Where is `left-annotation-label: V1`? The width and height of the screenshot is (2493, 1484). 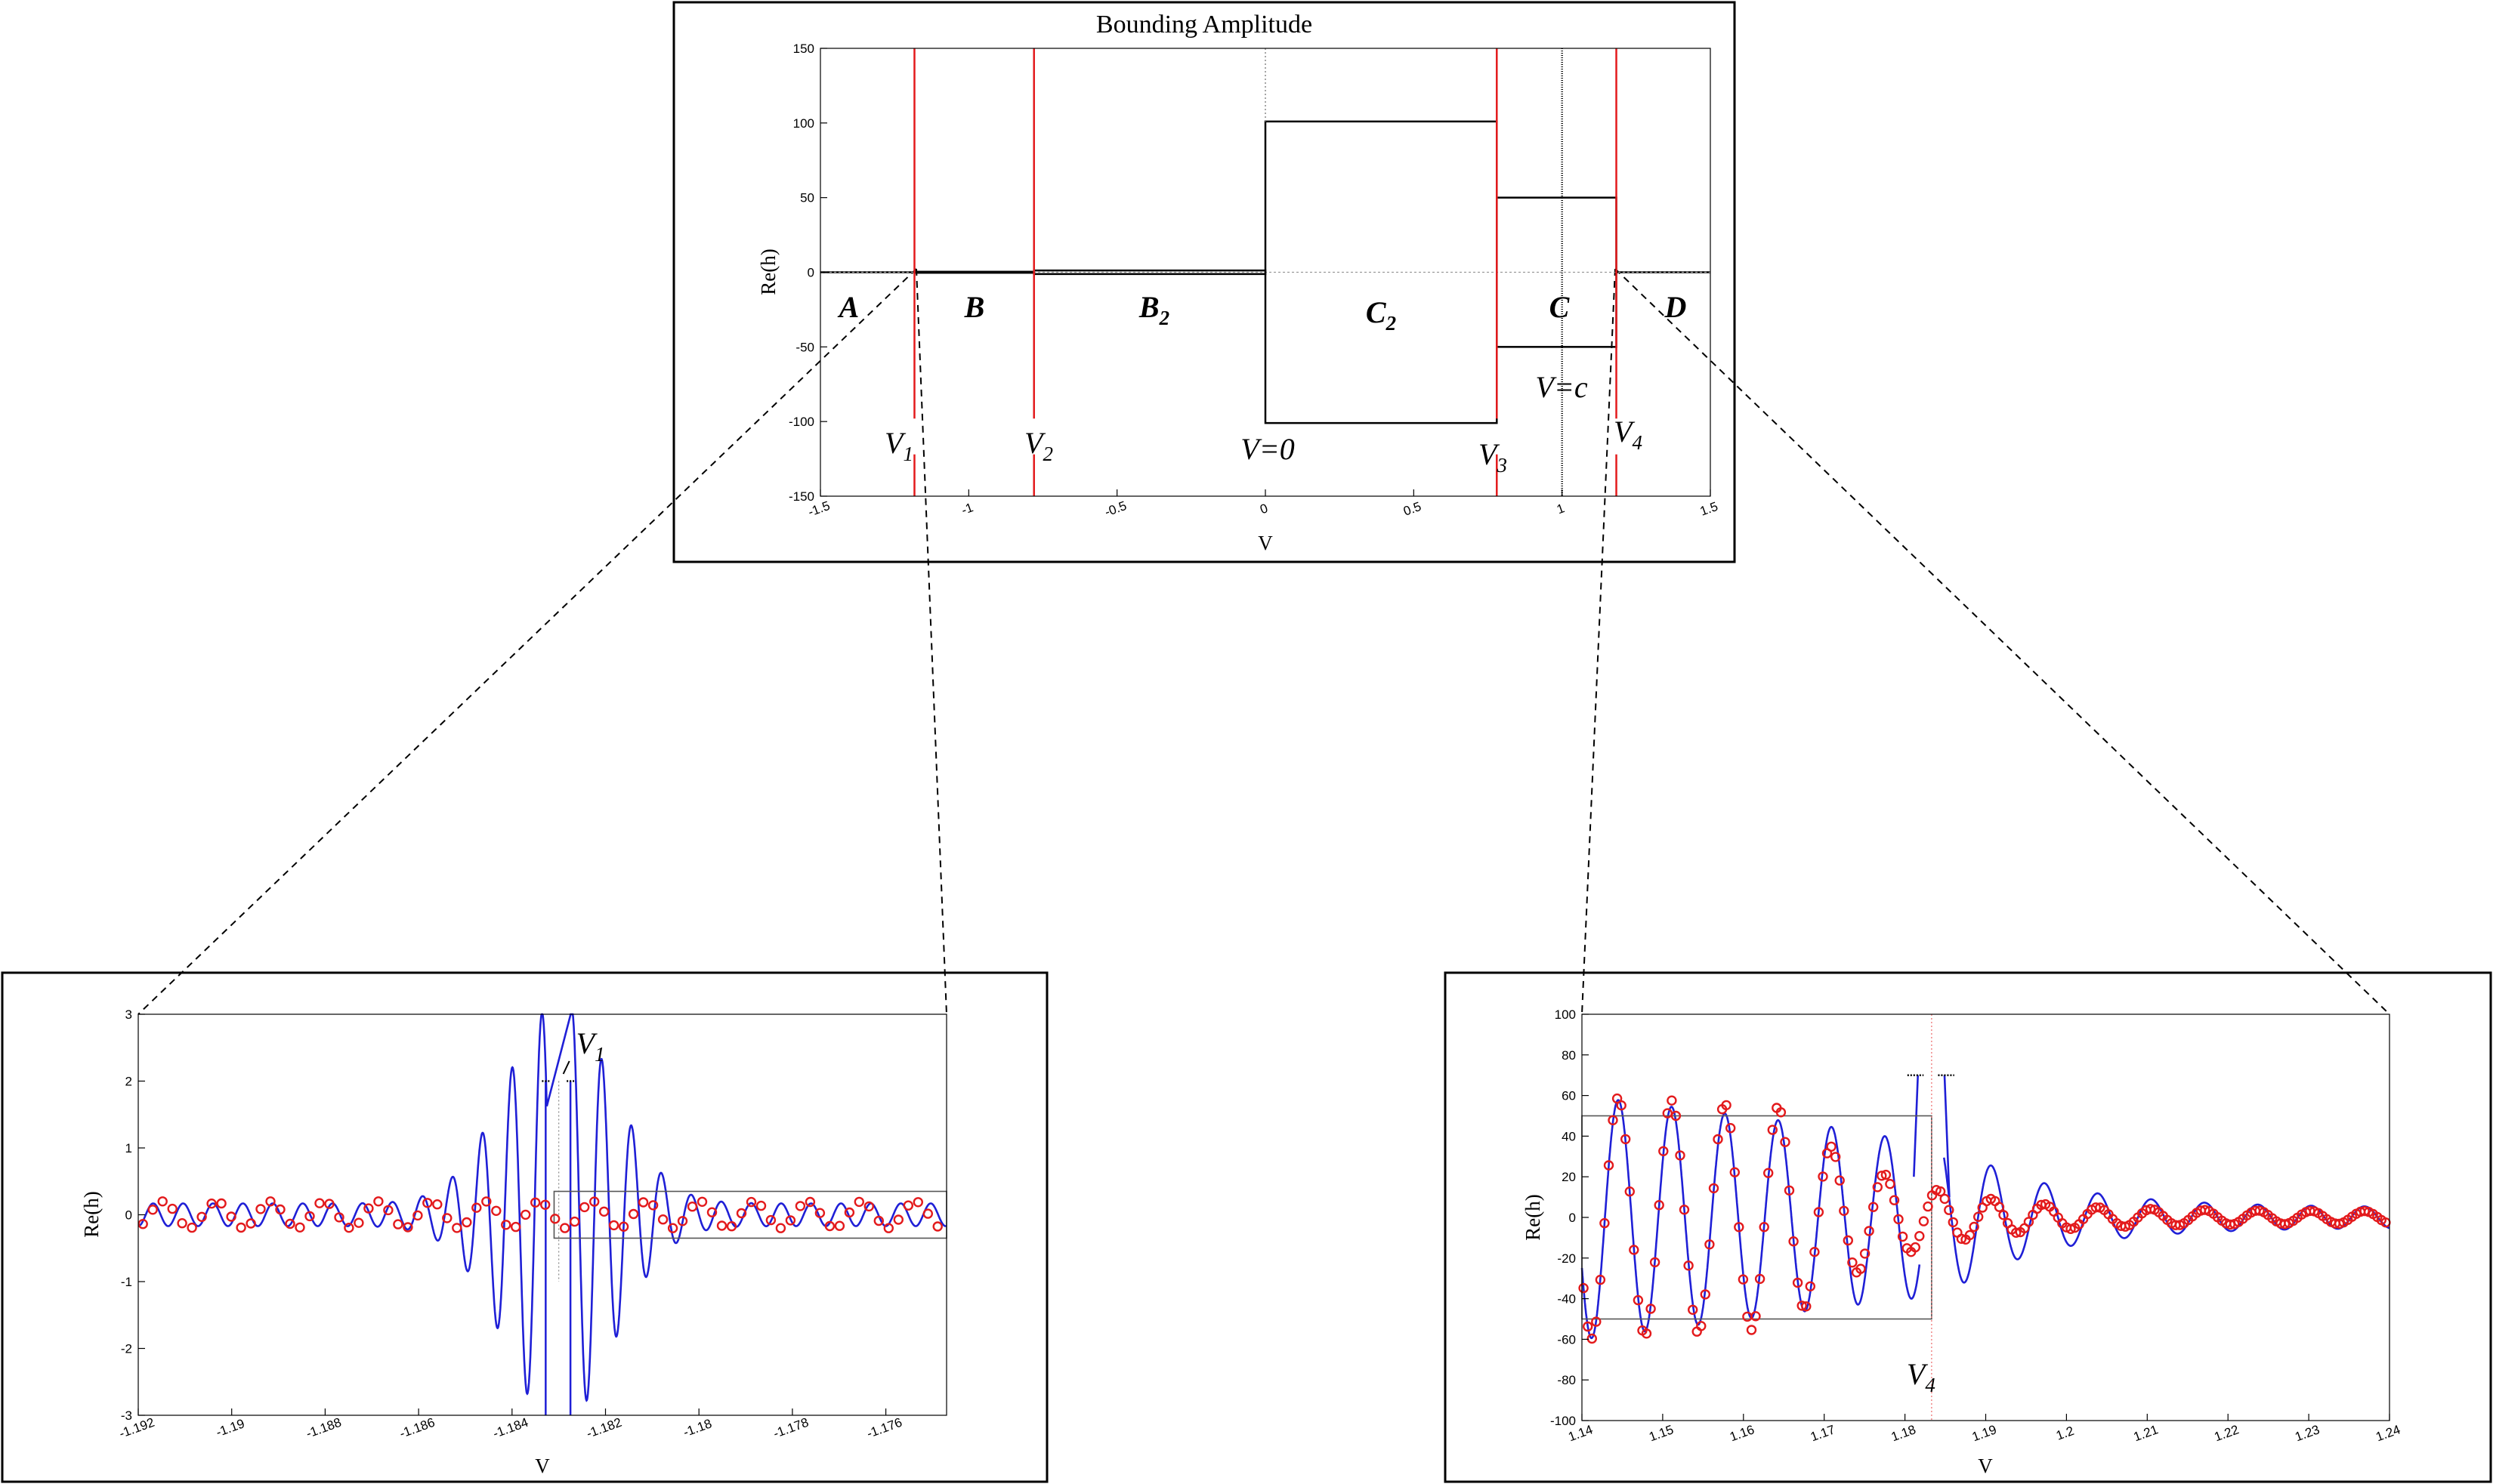 left-annotation-label: V1 is located at coordinates (591, 1046).